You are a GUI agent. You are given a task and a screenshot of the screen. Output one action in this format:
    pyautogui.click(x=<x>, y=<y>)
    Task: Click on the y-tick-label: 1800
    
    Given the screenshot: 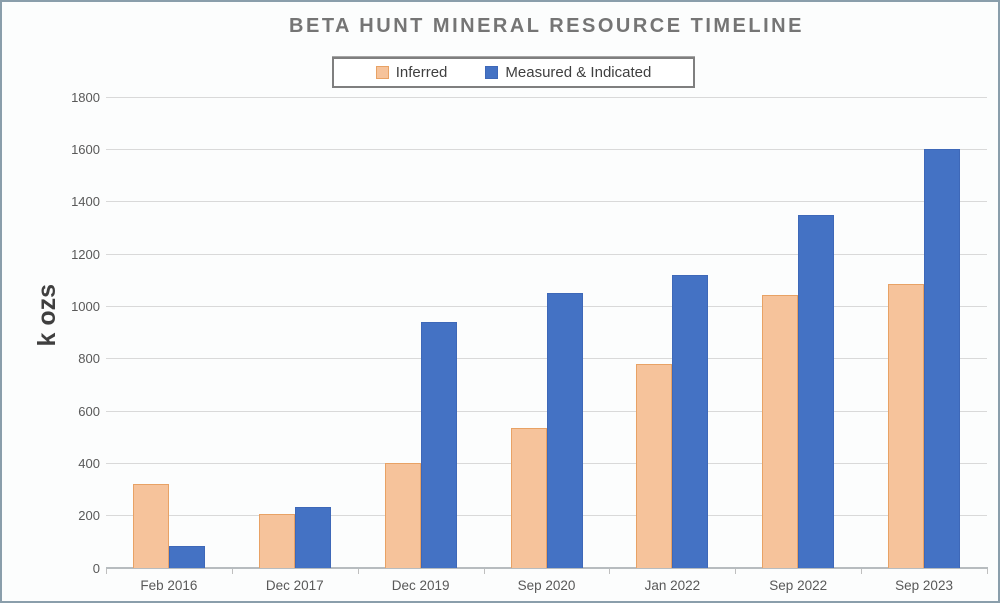 What is the action you would take?
    pyautogui.click(x=85, y=97)
    